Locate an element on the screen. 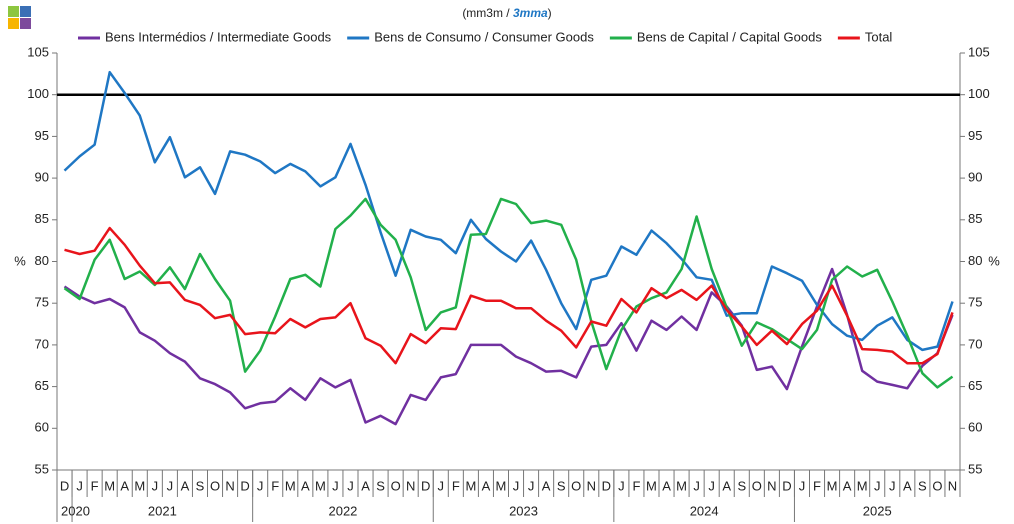 This screenshot has height=524, width=1014. y2-tick-label: 85 is located at coordinates (975, 218).